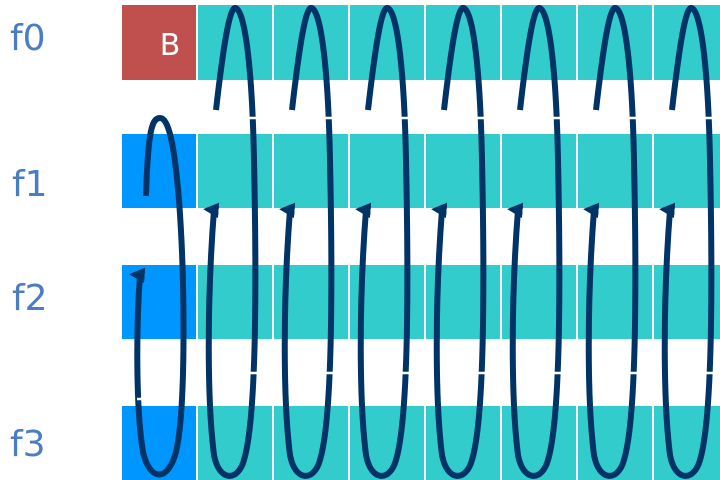 The height and width of the screenshot is (480, 720). I want to click on cell-r1-c6, so click(615, 171).